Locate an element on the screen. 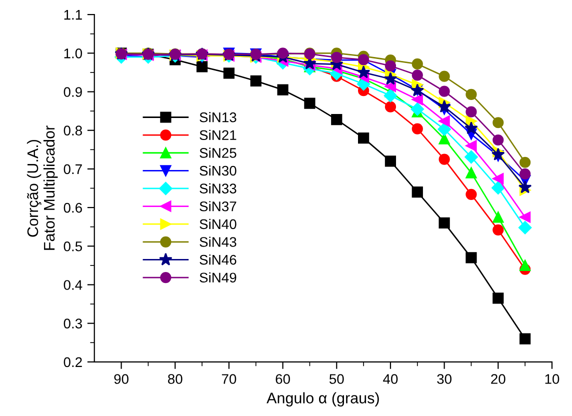 This screenshot has height=416, width=572. x-tick-label: 70 is located at coordinates (229, 379).